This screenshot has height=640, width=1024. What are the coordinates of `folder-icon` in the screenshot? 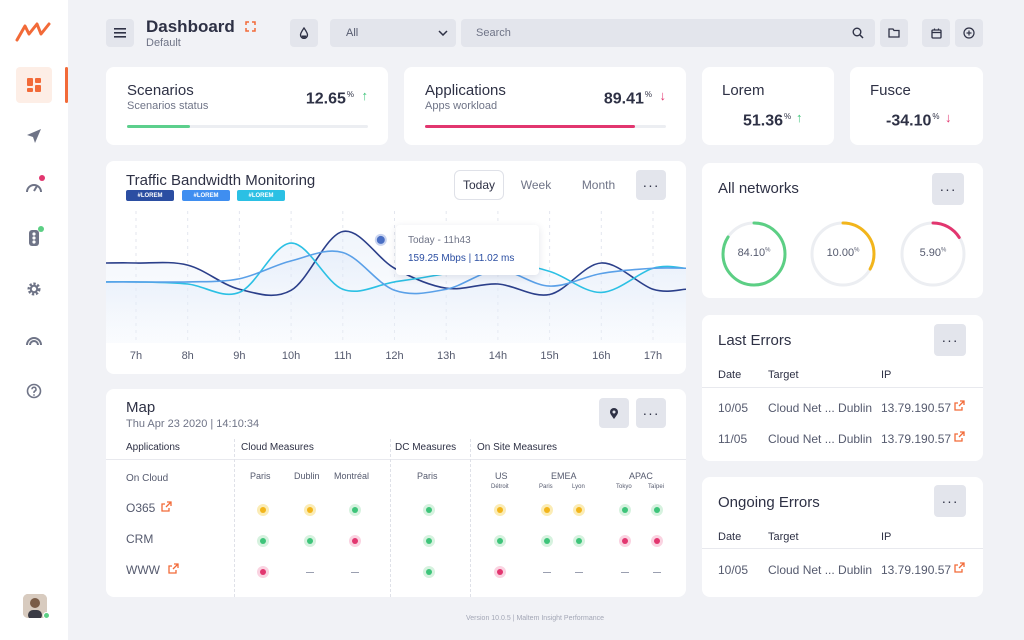 It's located at (894, 33).